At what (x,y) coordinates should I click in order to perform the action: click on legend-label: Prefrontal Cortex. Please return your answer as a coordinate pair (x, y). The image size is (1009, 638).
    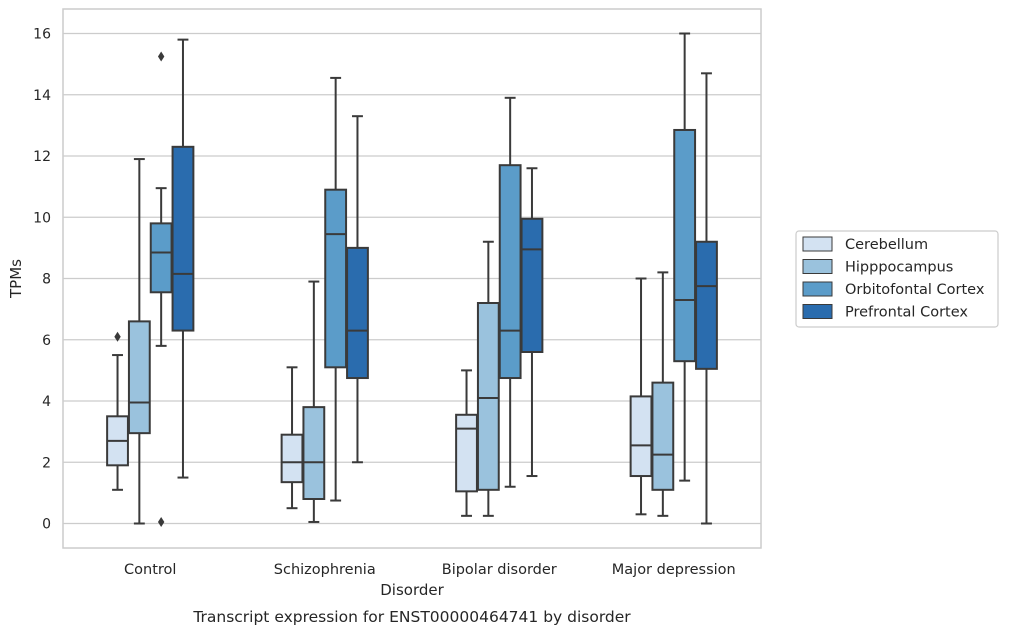
    Looking at the image, I should click on (906, 313).